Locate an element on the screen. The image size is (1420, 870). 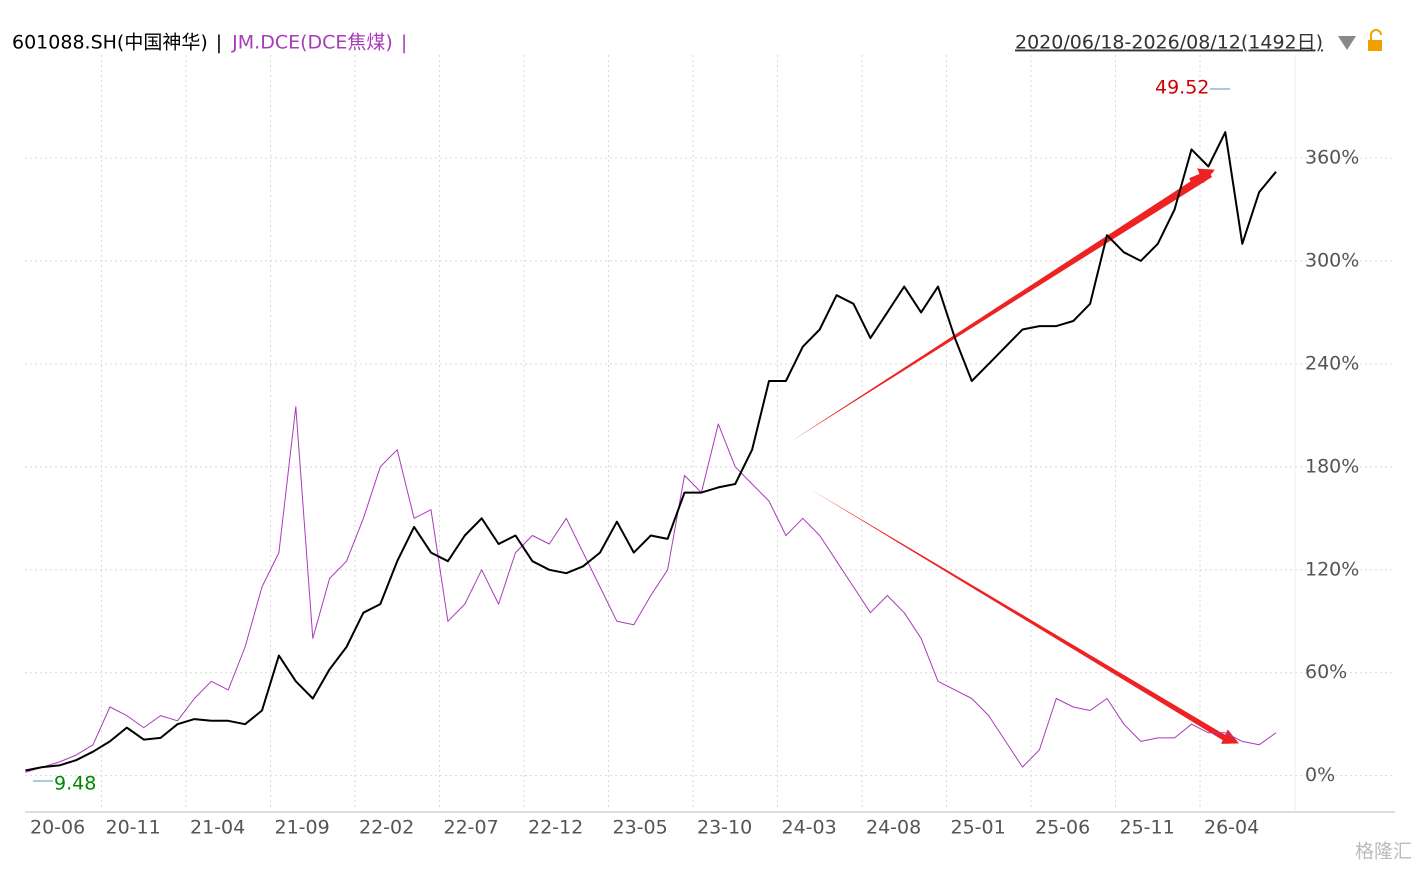
legend-entry: JM.DCE(DCE焦煤) is located at coordinates (312, 43).